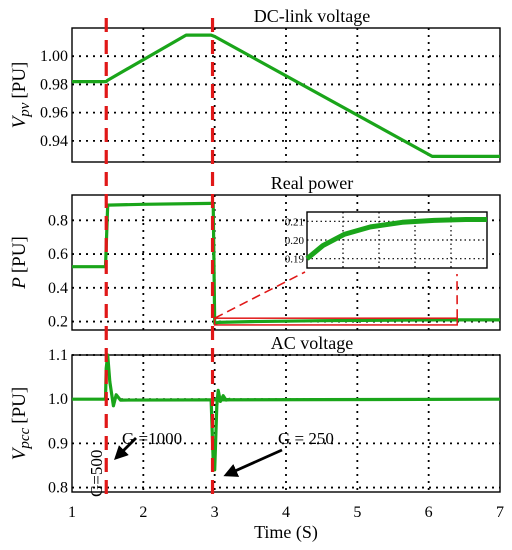 This screenshot has height=550, width=512. Describe the element at coordinates (312, 16) in the screenshot. I see `panel-title: DC-link voltage` at that location.